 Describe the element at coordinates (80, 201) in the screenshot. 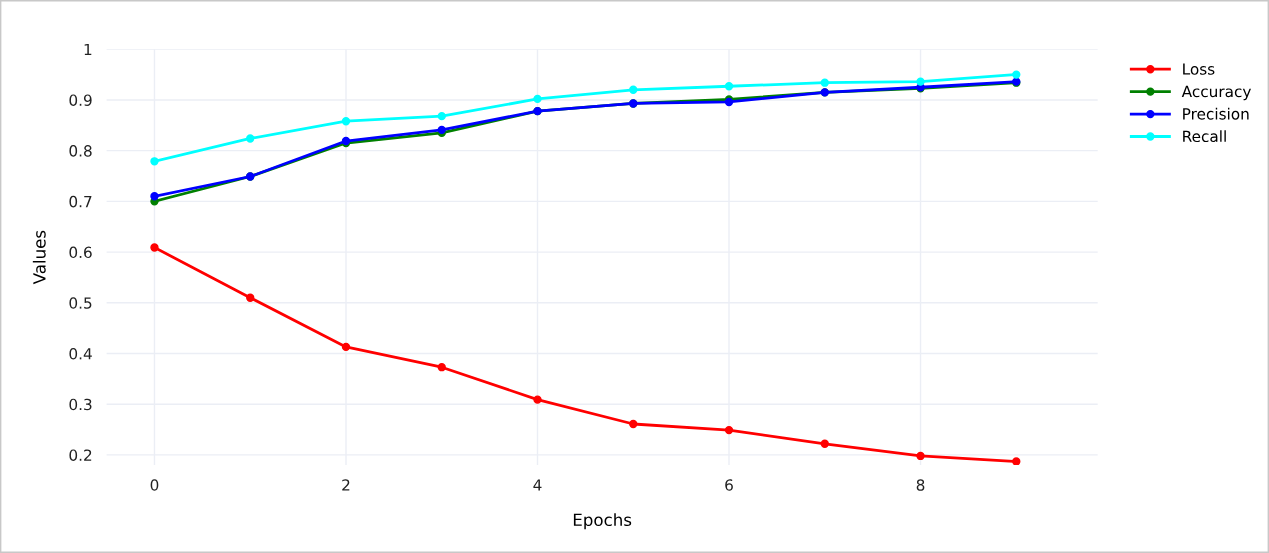

I see `y-tick-label: 0.7` at that location.